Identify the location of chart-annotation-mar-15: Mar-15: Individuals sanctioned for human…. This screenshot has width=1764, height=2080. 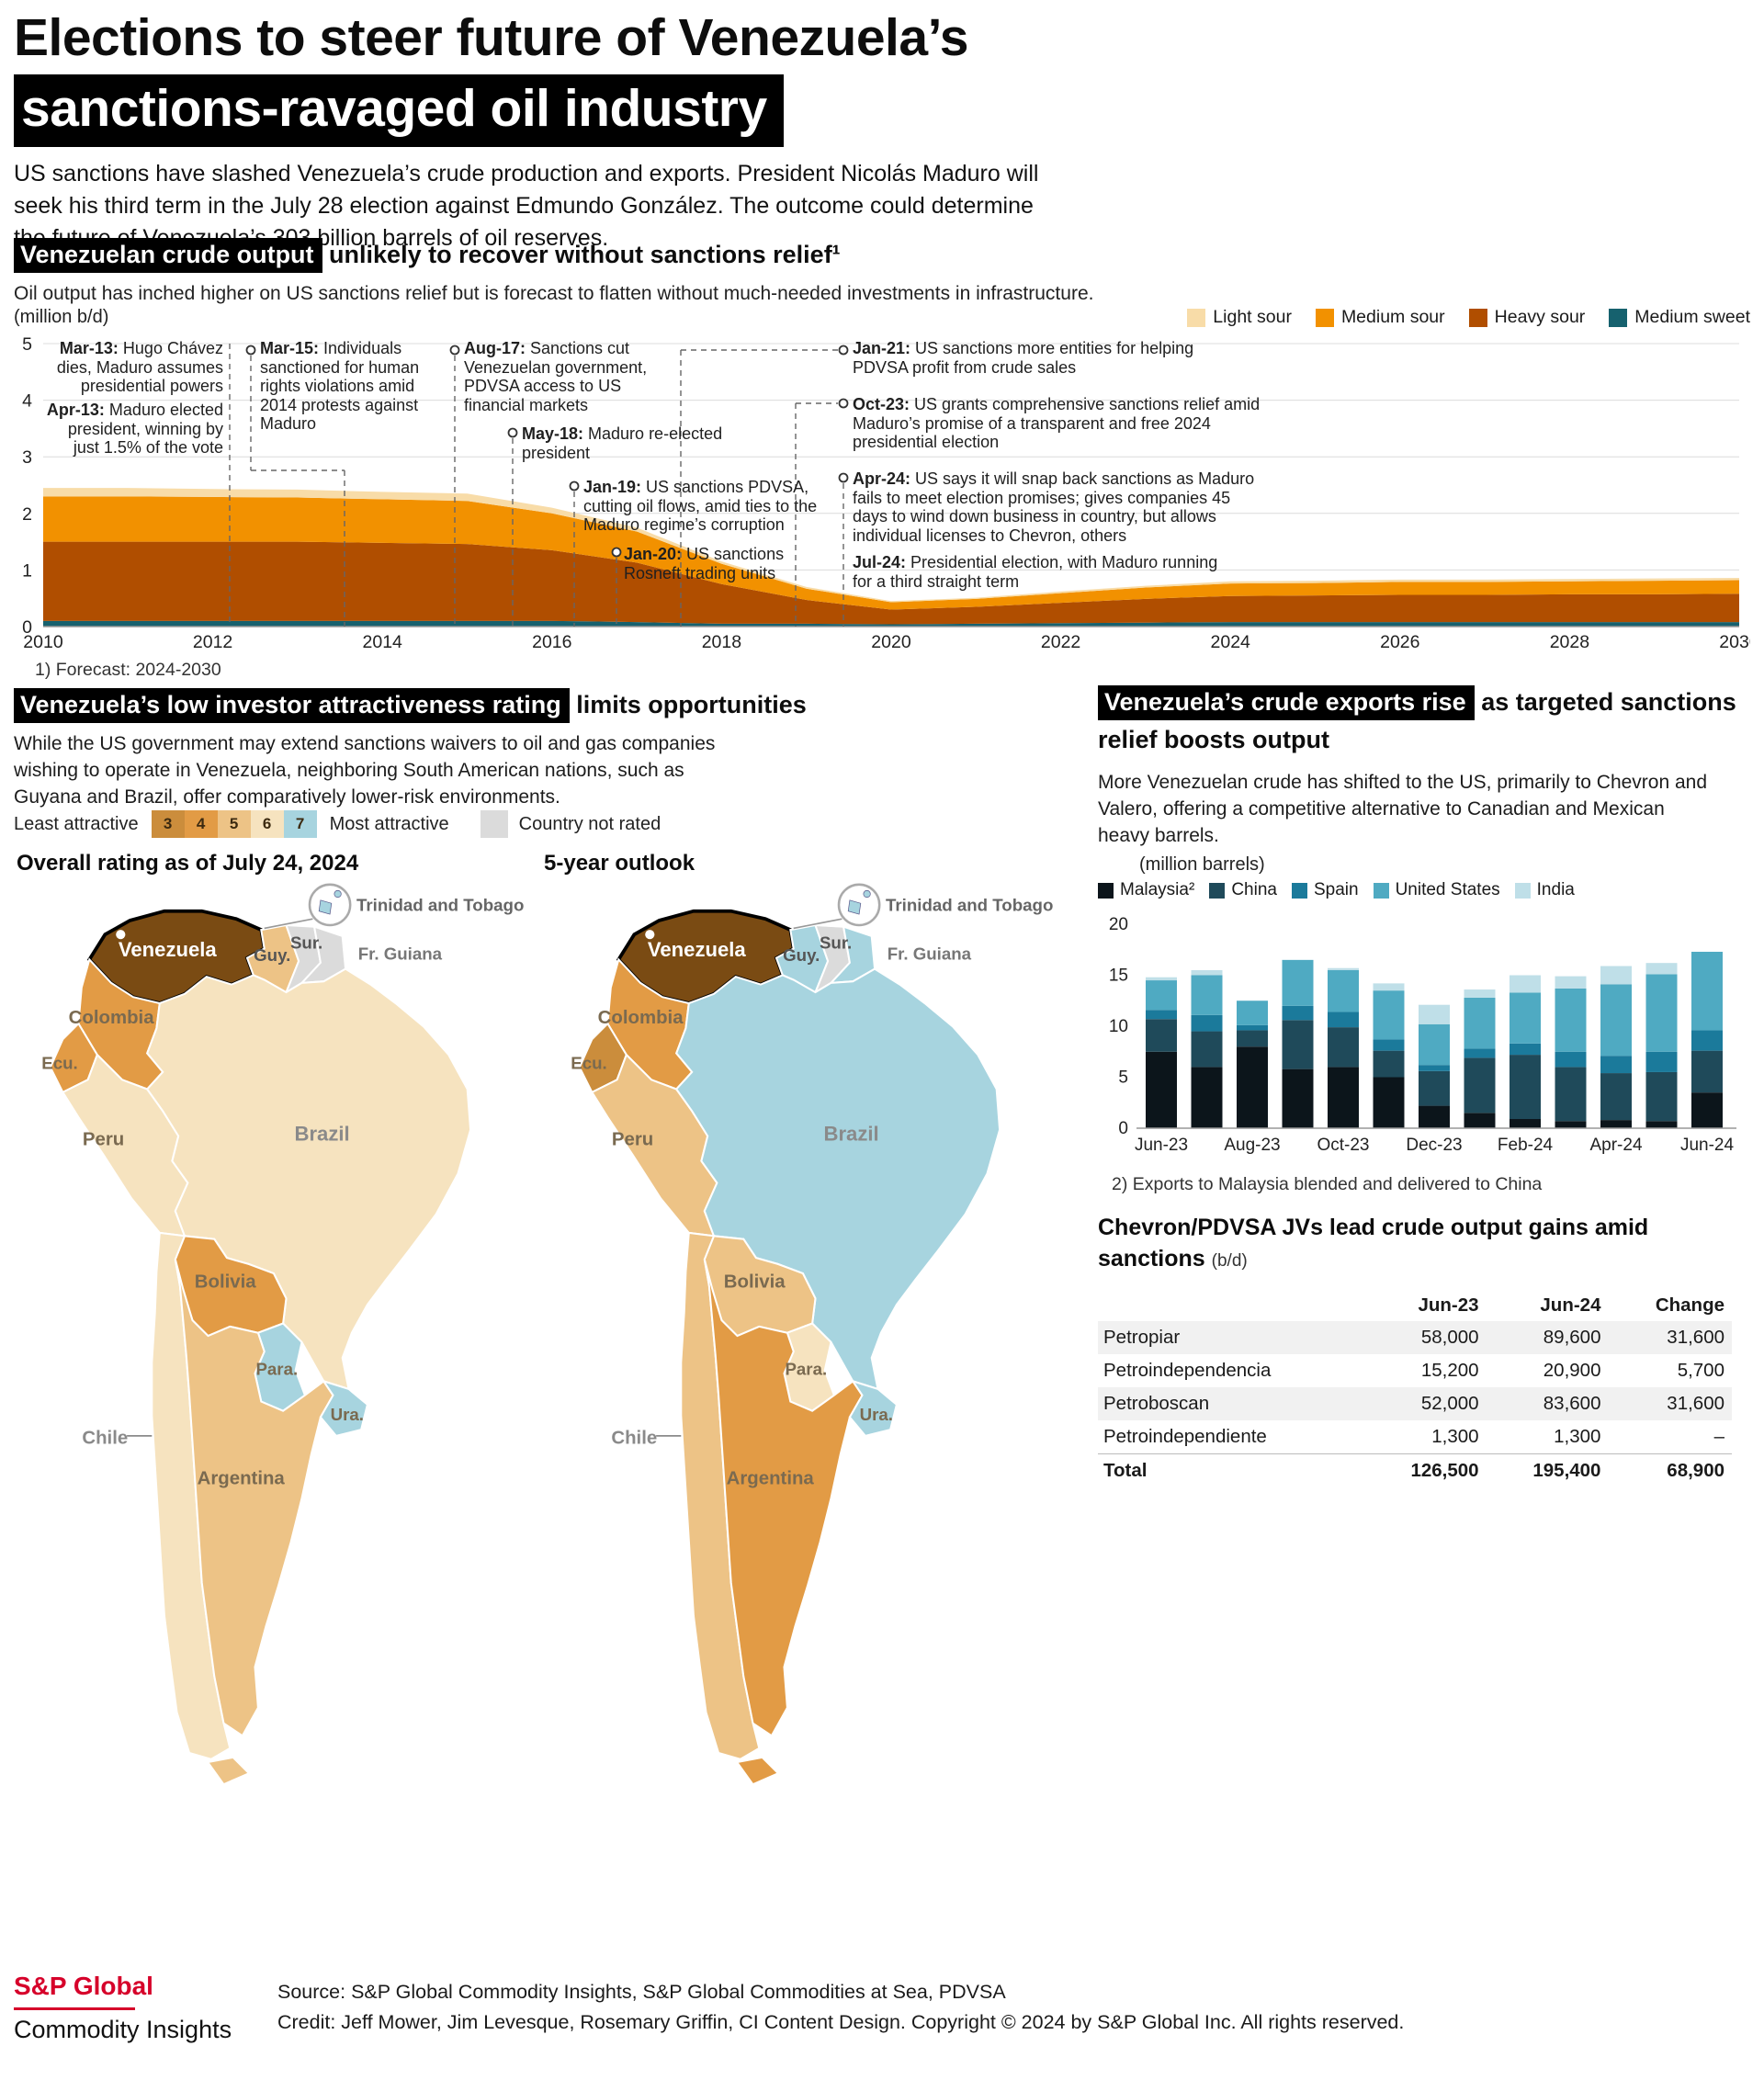
(340, 386).